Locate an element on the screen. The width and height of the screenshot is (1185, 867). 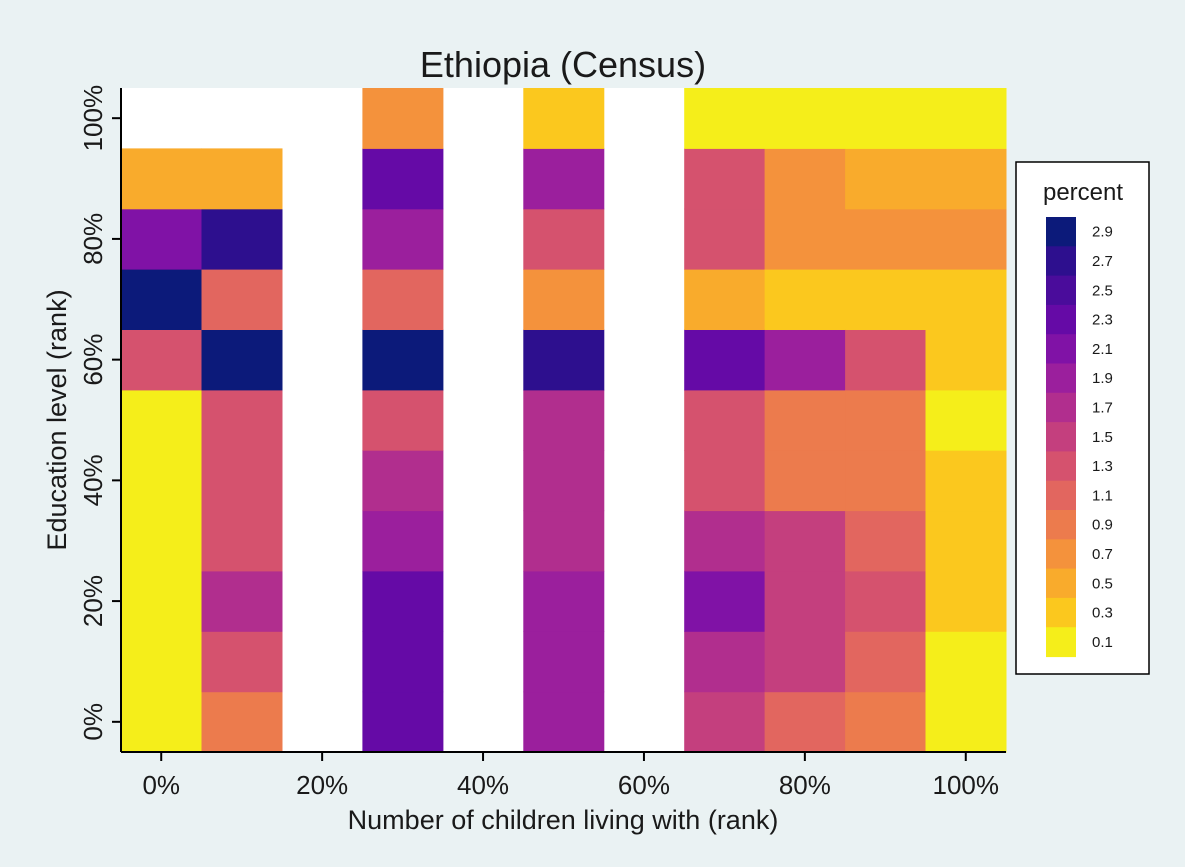
legend-label: 2.7 is located at coordinates (1102, 261).